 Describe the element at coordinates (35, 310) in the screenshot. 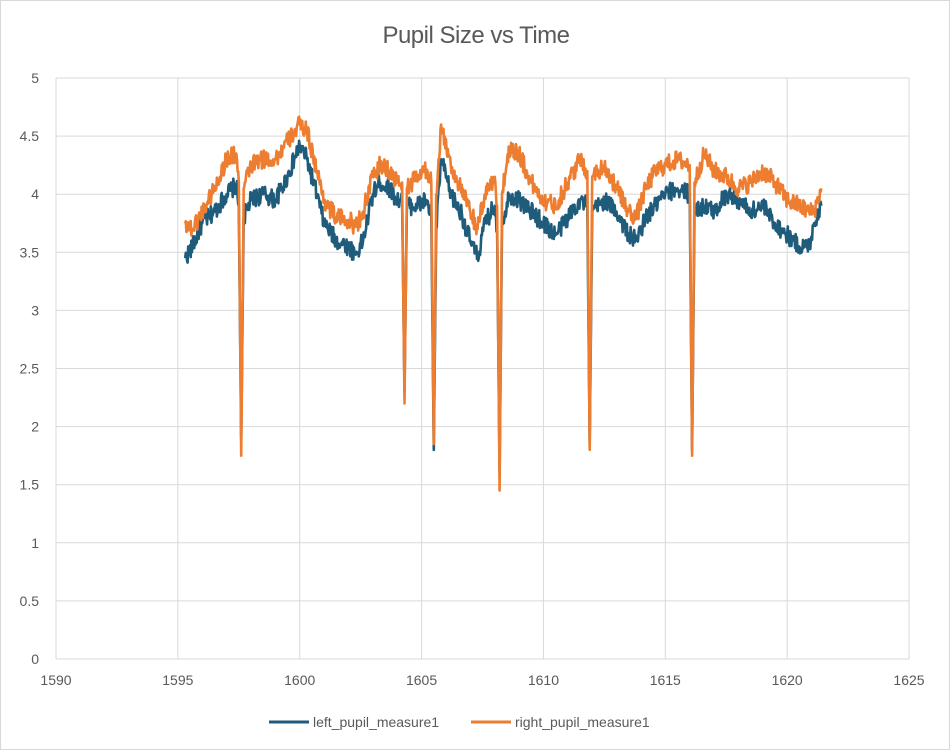

I see `y-tick-label: 3` at that location.